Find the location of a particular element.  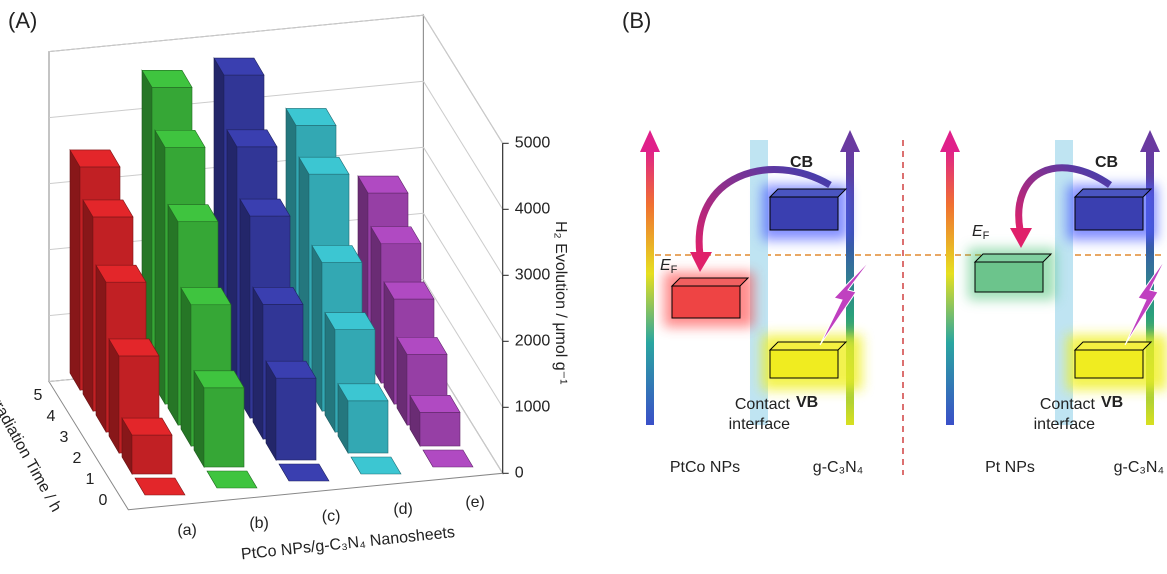

y-axis-label: H₂ Evolution / μmol g⁻¹ is located at coordinates (560, 302).